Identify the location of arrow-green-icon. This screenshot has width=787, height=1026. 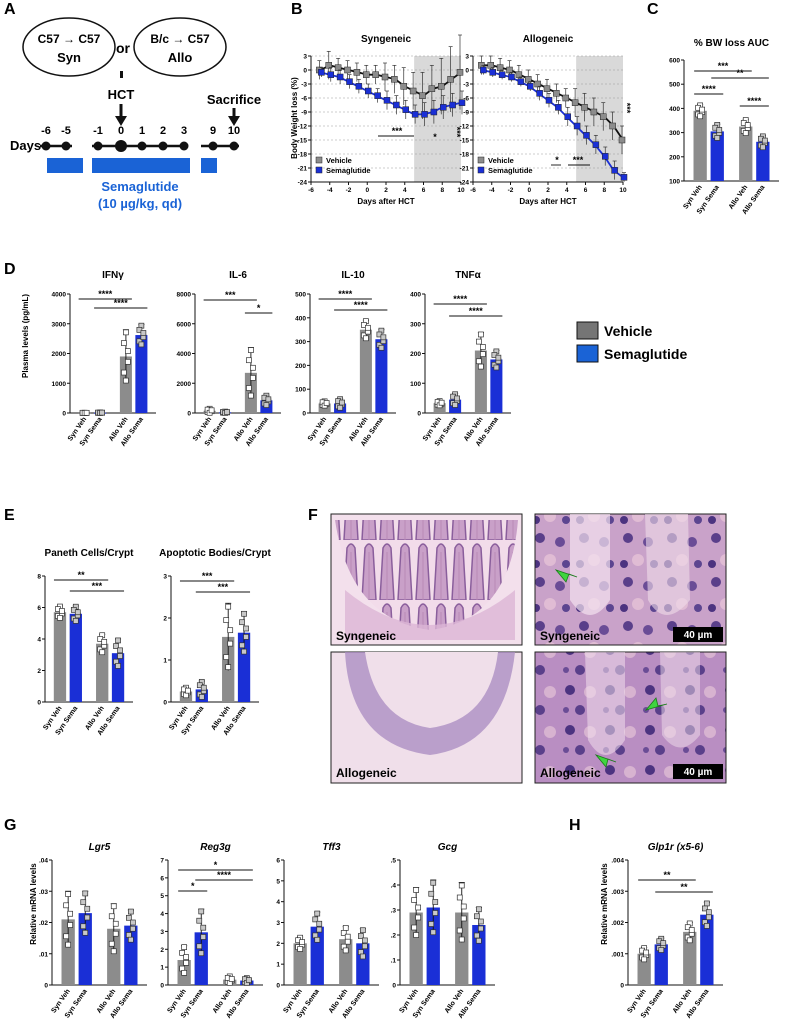
(656, 704).